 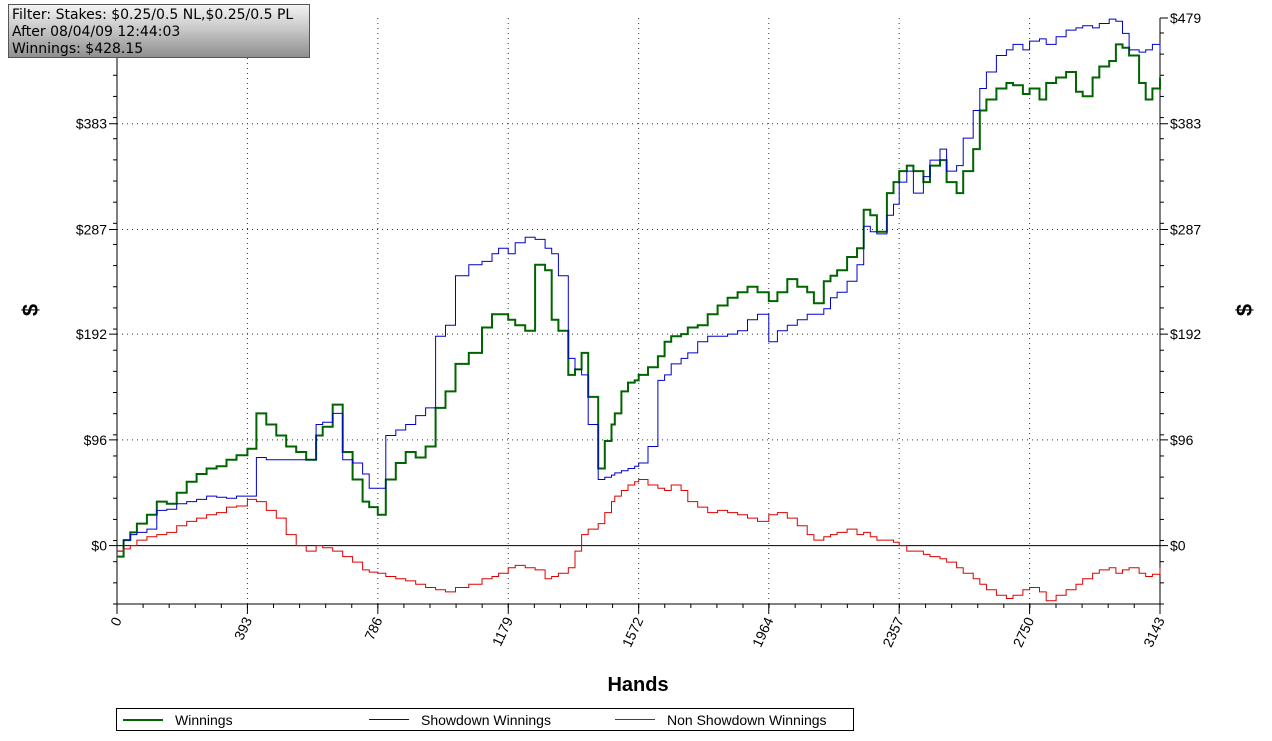 What do you see at coordinates (1024, 631) in the screenshot?
I see `x-tick-label: 2750` at bounding box center [1024, 631].